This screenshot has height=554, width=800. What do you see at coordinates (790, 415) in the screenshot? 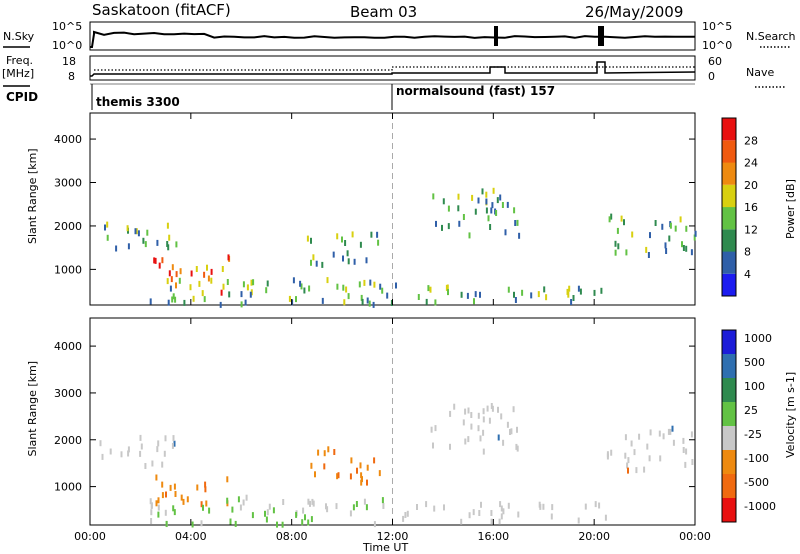
I see `colorbar-label: Velocity [m s-1]` at bounding box center [790, 415].